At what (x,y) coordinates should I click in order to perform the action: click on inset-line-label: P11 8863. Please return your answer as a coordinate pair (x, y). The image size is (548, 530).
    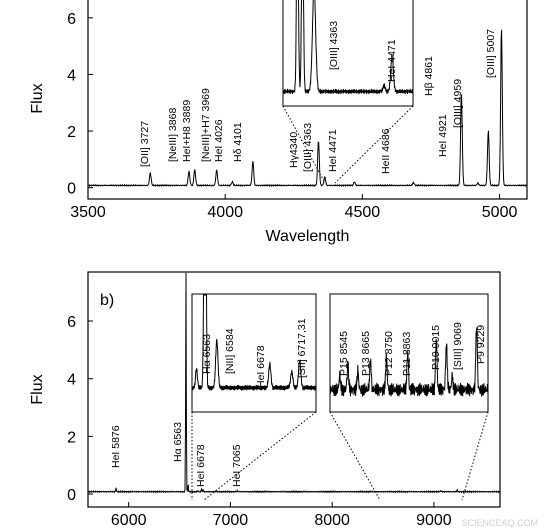
    Looking at the image, I should click on (407, 354).